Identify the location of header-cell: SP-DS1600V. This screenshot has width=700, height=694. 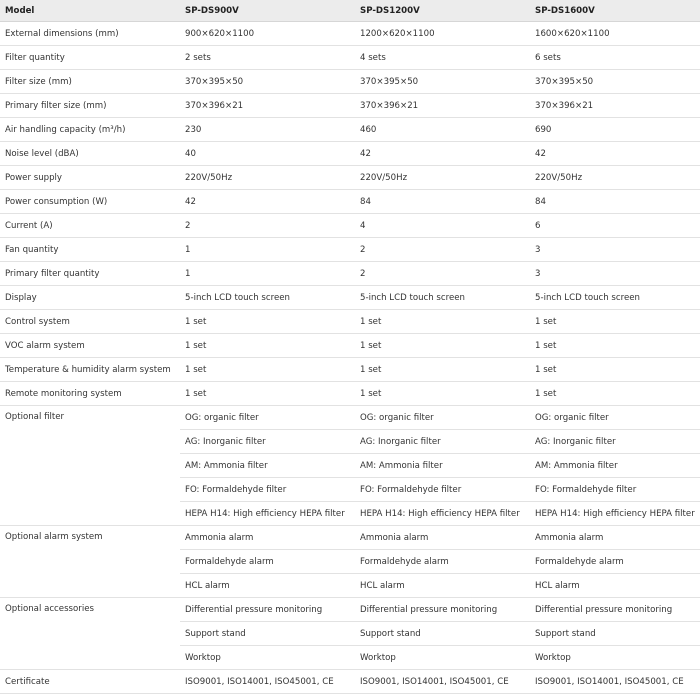
(615, 11).